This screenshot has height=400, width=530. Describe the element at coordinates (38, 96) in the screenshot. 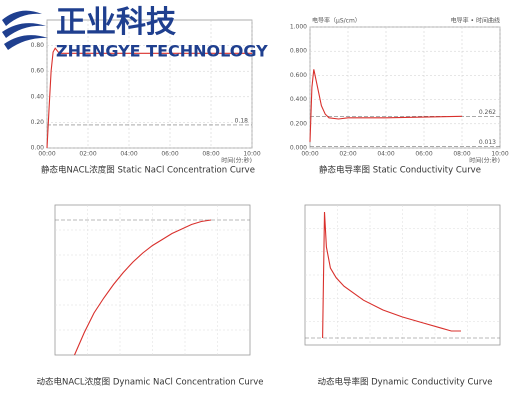

I see `y-tick-label: 0.40` at that location.